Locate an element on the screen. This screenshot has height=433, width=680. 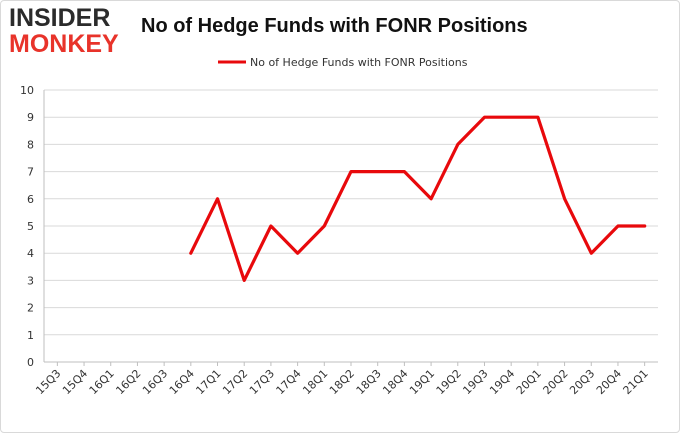
x-tick-label: 15Q3 is located at coordinates (48, 382).